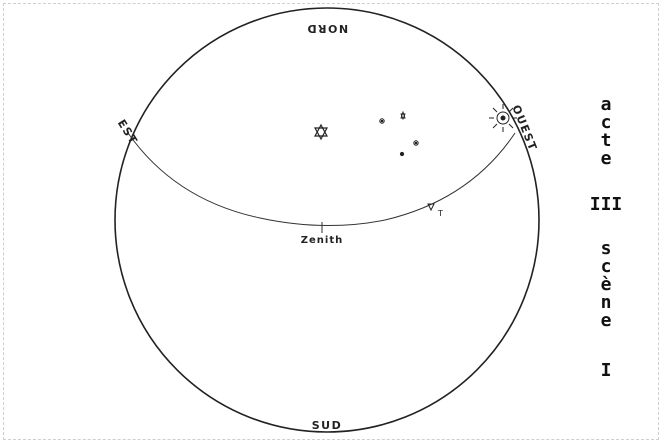 This screenshot has height=447, width=665. What do you see at coordinates (321, 132) in the screenshot?
I see `hexagram-star-icon` at bounding box center [321, 132].